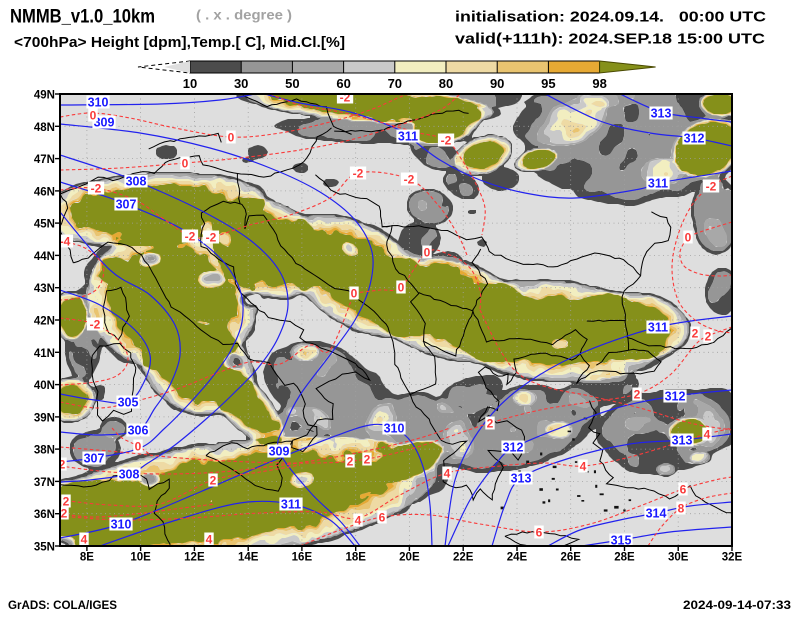  Describe the element at coordinates (624, 558) in the screenshot. I see `svg-text: 28E` at that location.